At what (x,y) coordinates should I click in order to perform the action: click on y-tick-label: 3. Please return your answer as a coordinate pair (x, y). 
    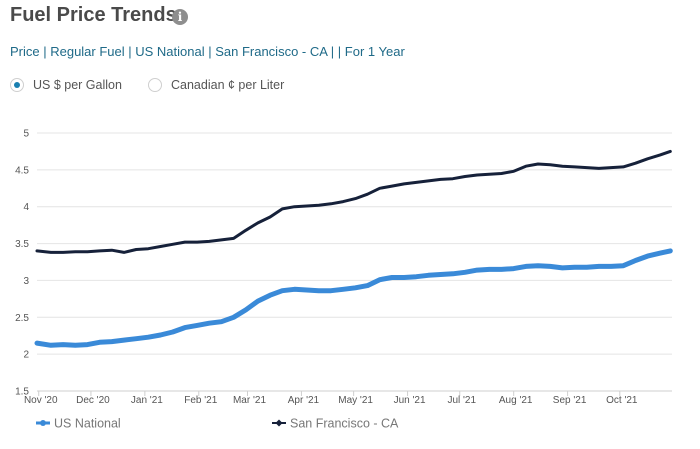
    Looking at the image, I should click on (26, 281).